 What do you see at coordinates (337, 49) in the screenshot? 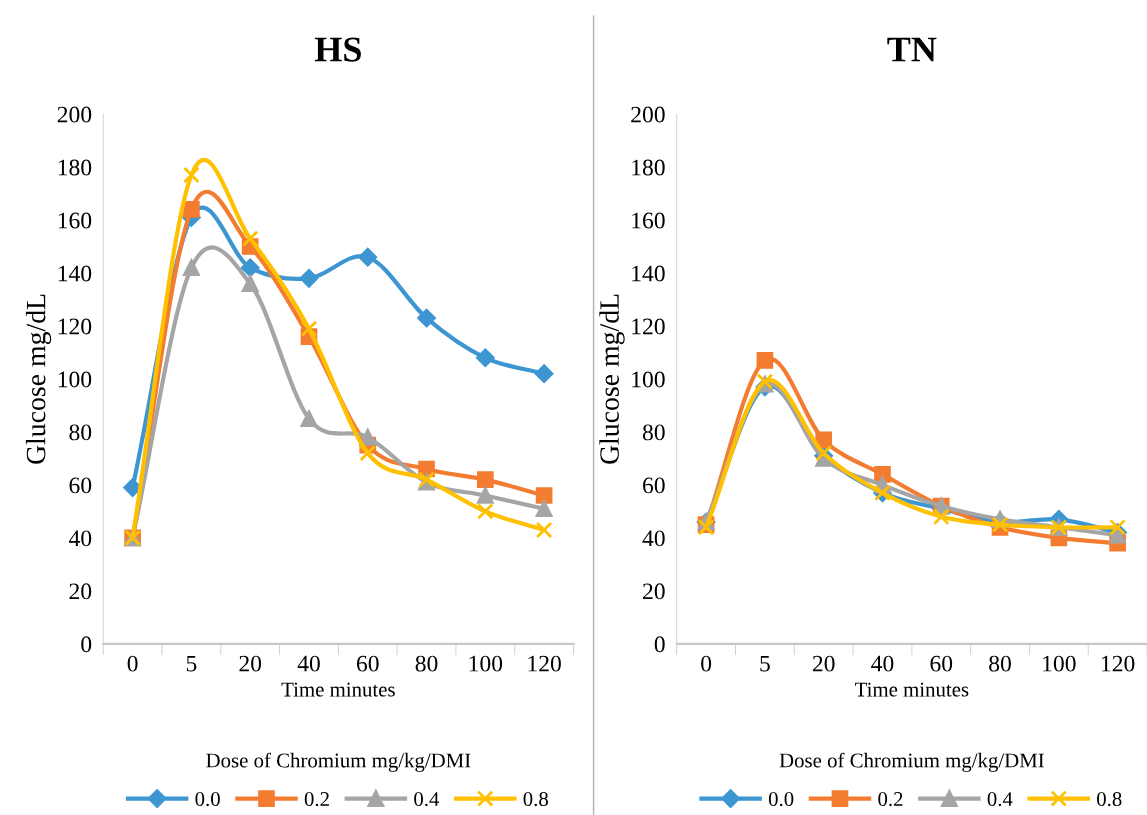
I see `chart-title: HS` at bounding box center [337, 49].